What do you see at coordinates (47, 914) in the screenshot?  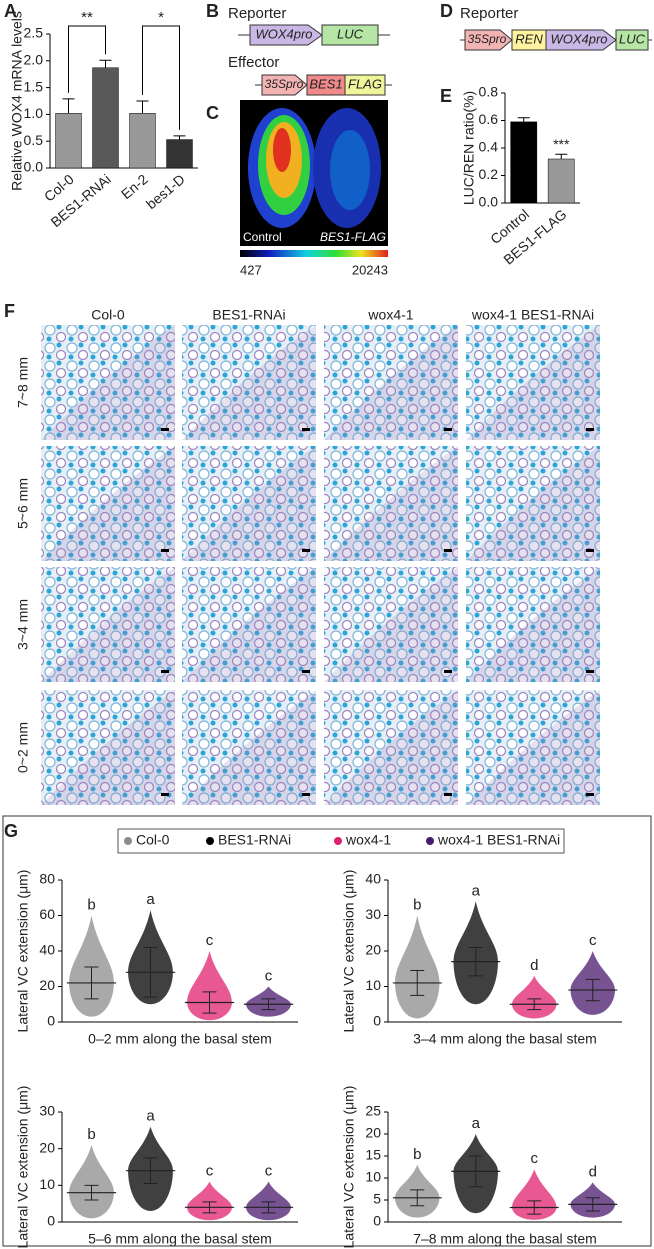 I see `y-tick-label: 60` at bounding box center [47, 914].